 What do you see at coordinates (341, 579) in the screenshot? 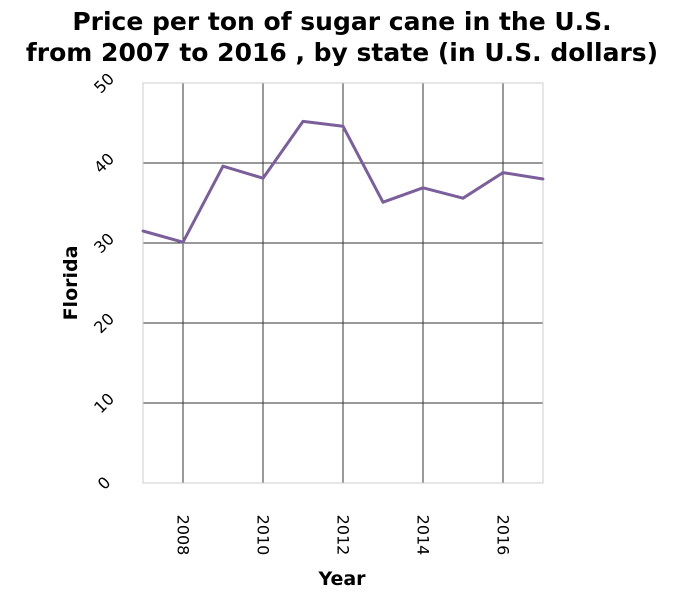
I see `x-axis-label: Year` at bounding box center [341, 579].